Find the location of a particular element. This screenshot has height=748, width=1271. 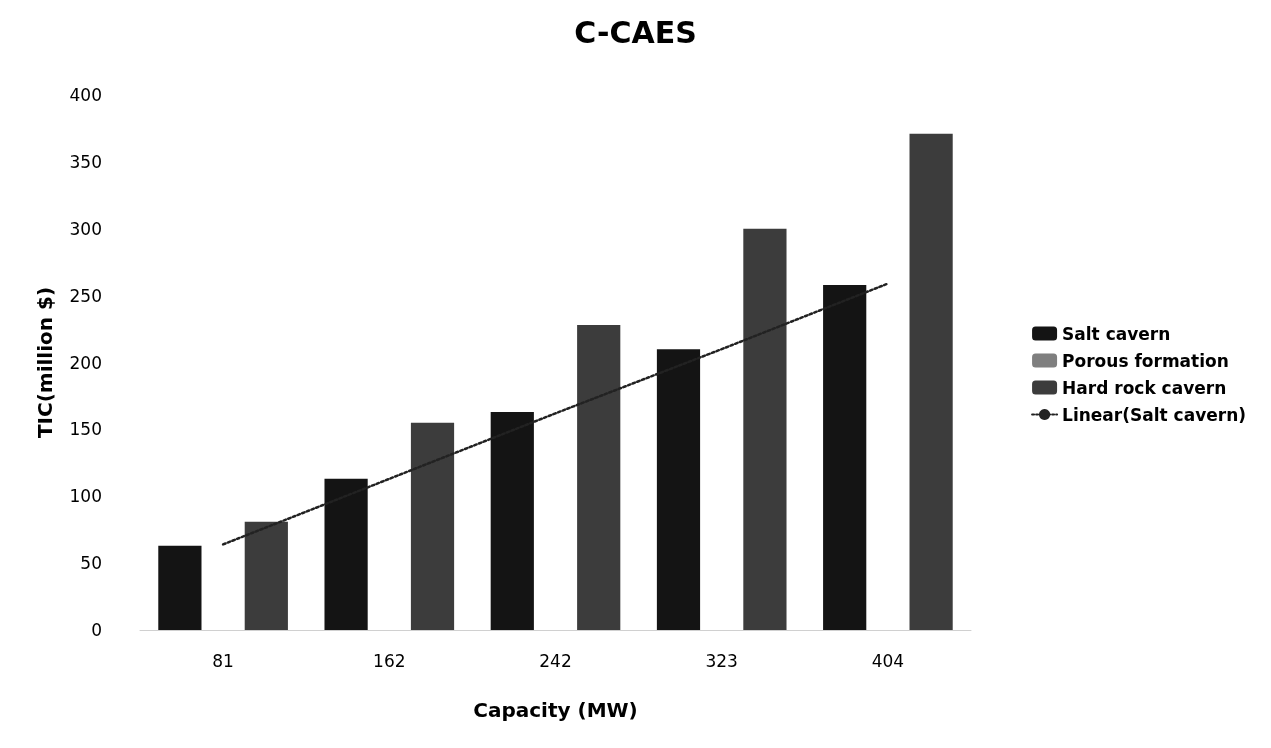

y-tick-label: 250 is located at coordinates (85, 295).